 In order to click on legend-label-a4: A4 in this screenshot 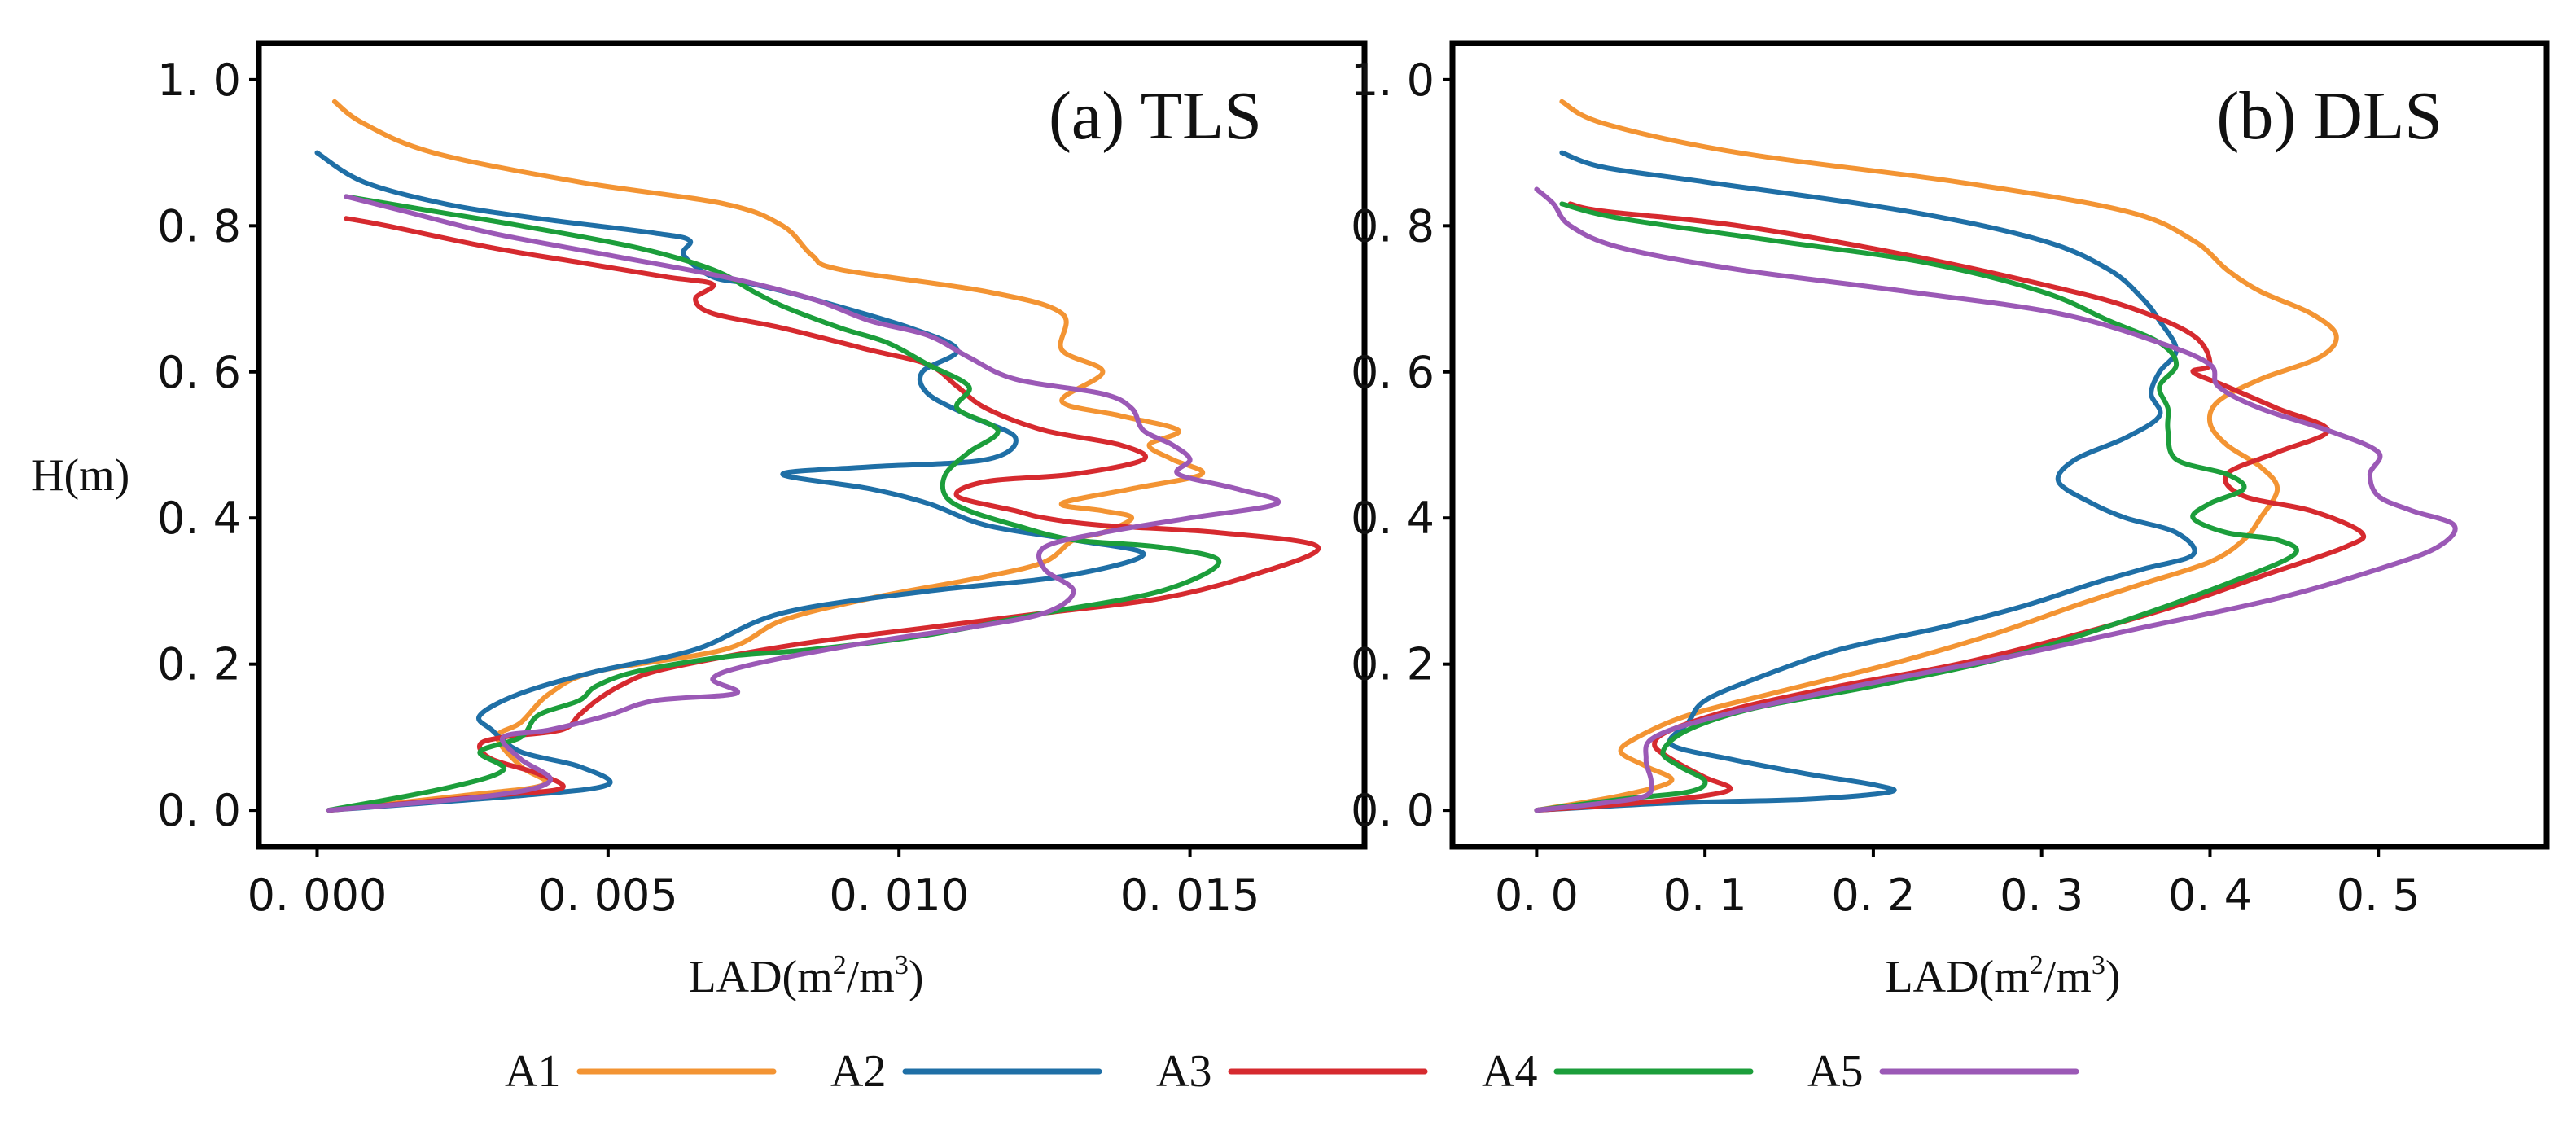, I will do `click(1509, 1071)`.